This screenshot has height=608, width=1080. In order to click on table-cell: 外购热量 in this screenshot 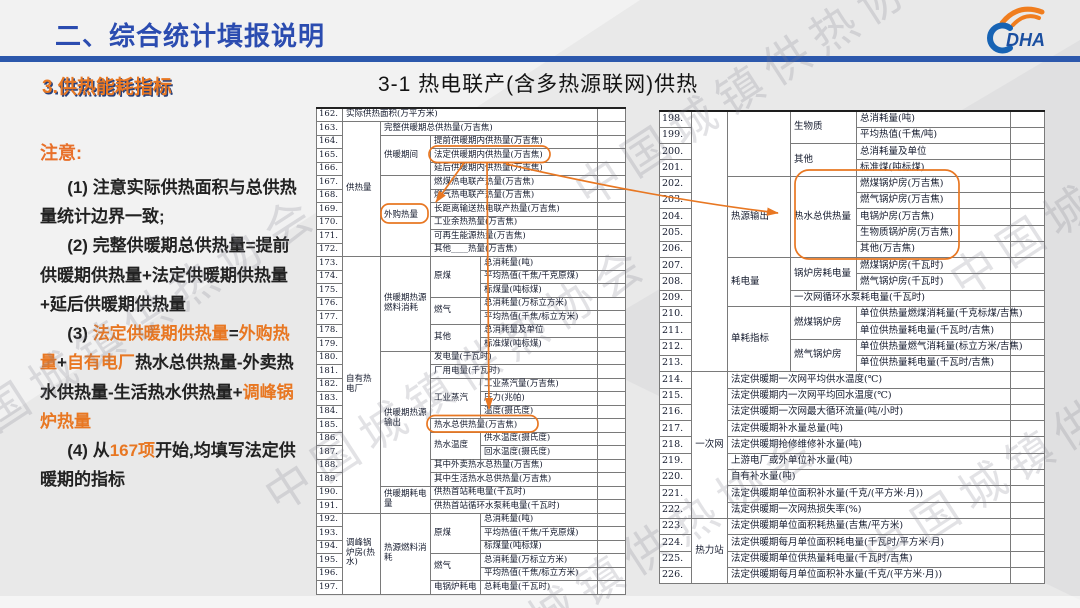, I will do `click(405, 216)`.